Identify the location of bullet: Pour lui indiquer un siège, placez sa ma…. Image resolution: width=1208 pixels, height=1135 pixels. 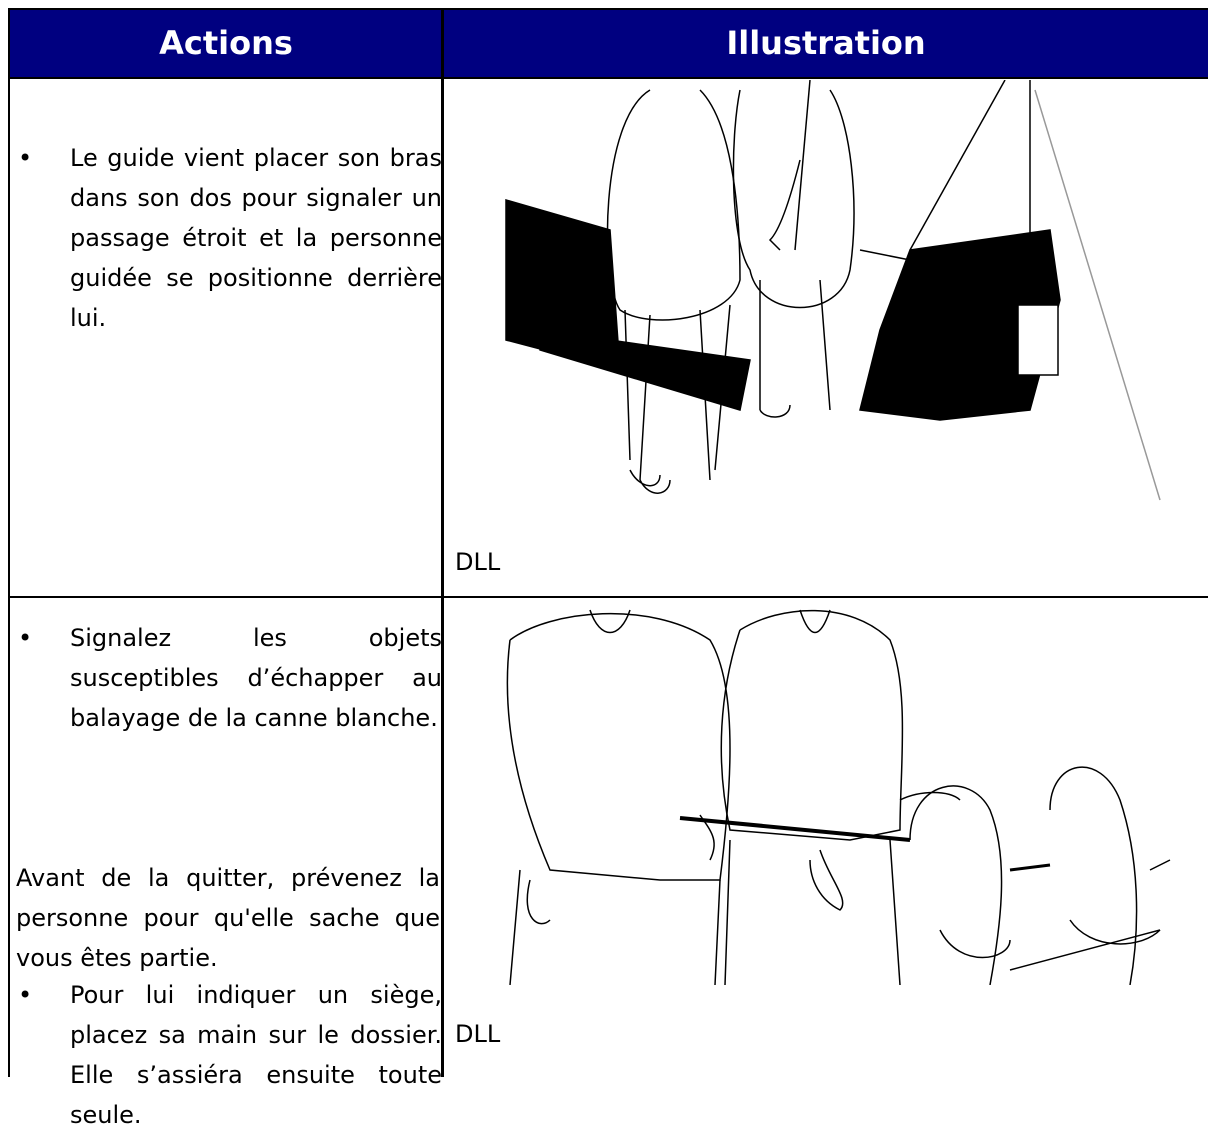
(227, 1055).